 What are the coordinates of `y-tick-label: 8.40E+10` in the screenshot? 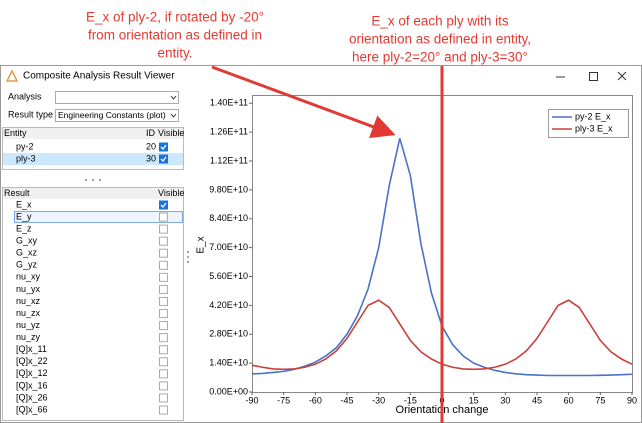 It's located at (228, 218).